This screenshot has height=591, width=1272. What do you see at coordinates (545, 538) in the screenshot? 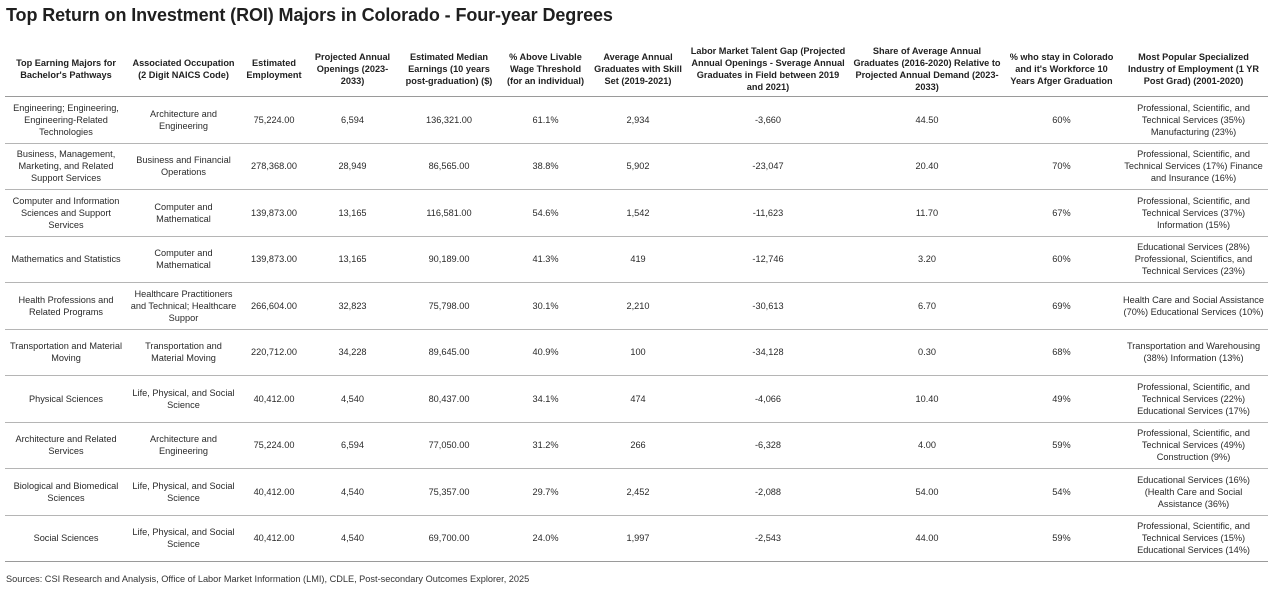
I see `cell-livable-wage: 24.0%` at bounding box center [545, 538].